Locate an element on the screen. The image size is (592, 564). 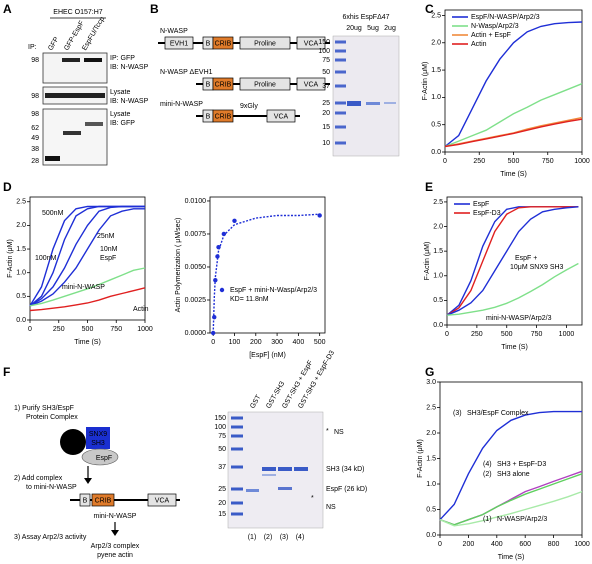
series-label: N-WASP/Arp2/3 is located at coordinates (522, 519).